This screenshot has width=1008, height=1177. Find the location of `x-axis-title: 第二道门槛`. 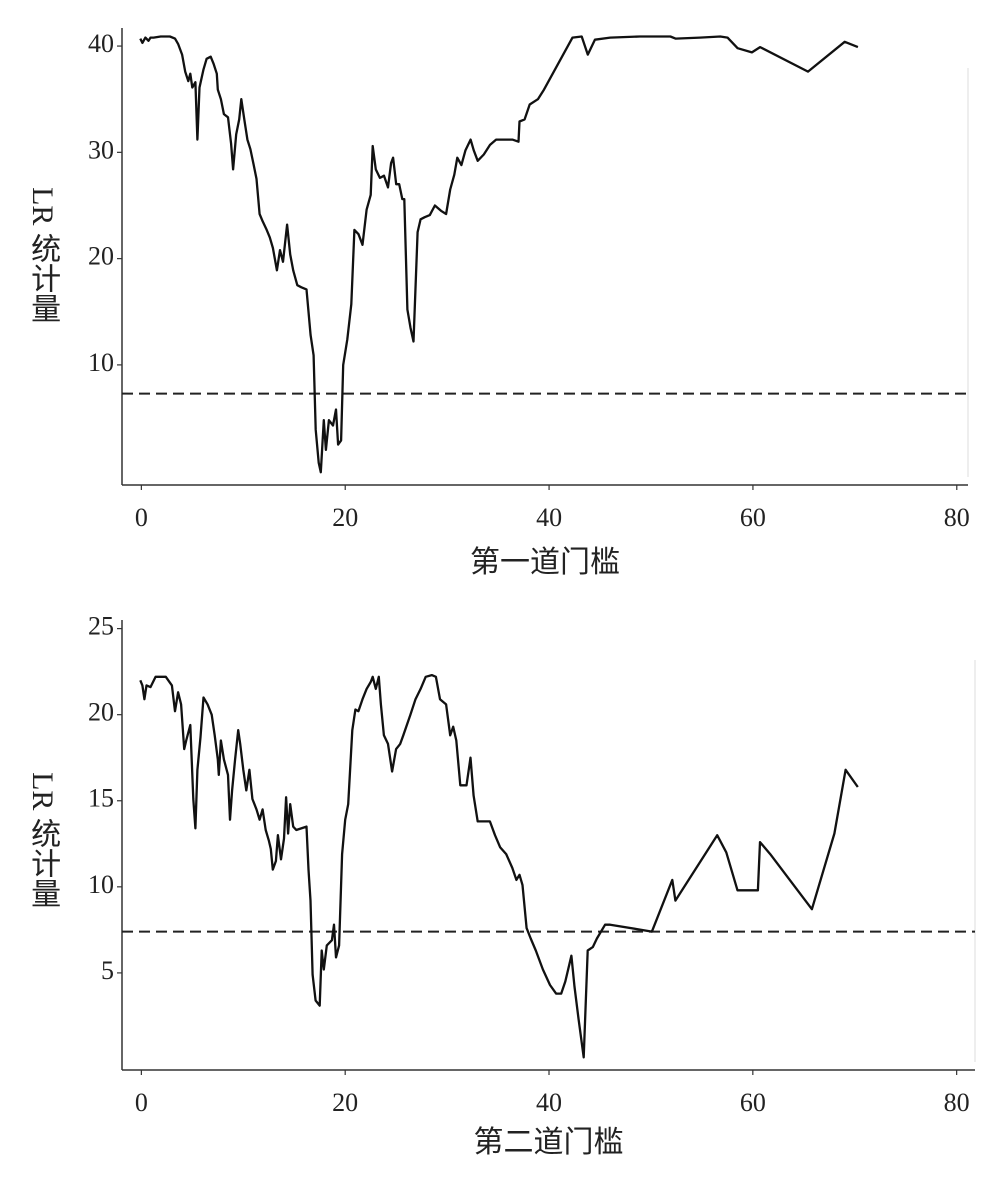

x-axis-title: 第二道门槛 is located at coordinates (549, 1142).